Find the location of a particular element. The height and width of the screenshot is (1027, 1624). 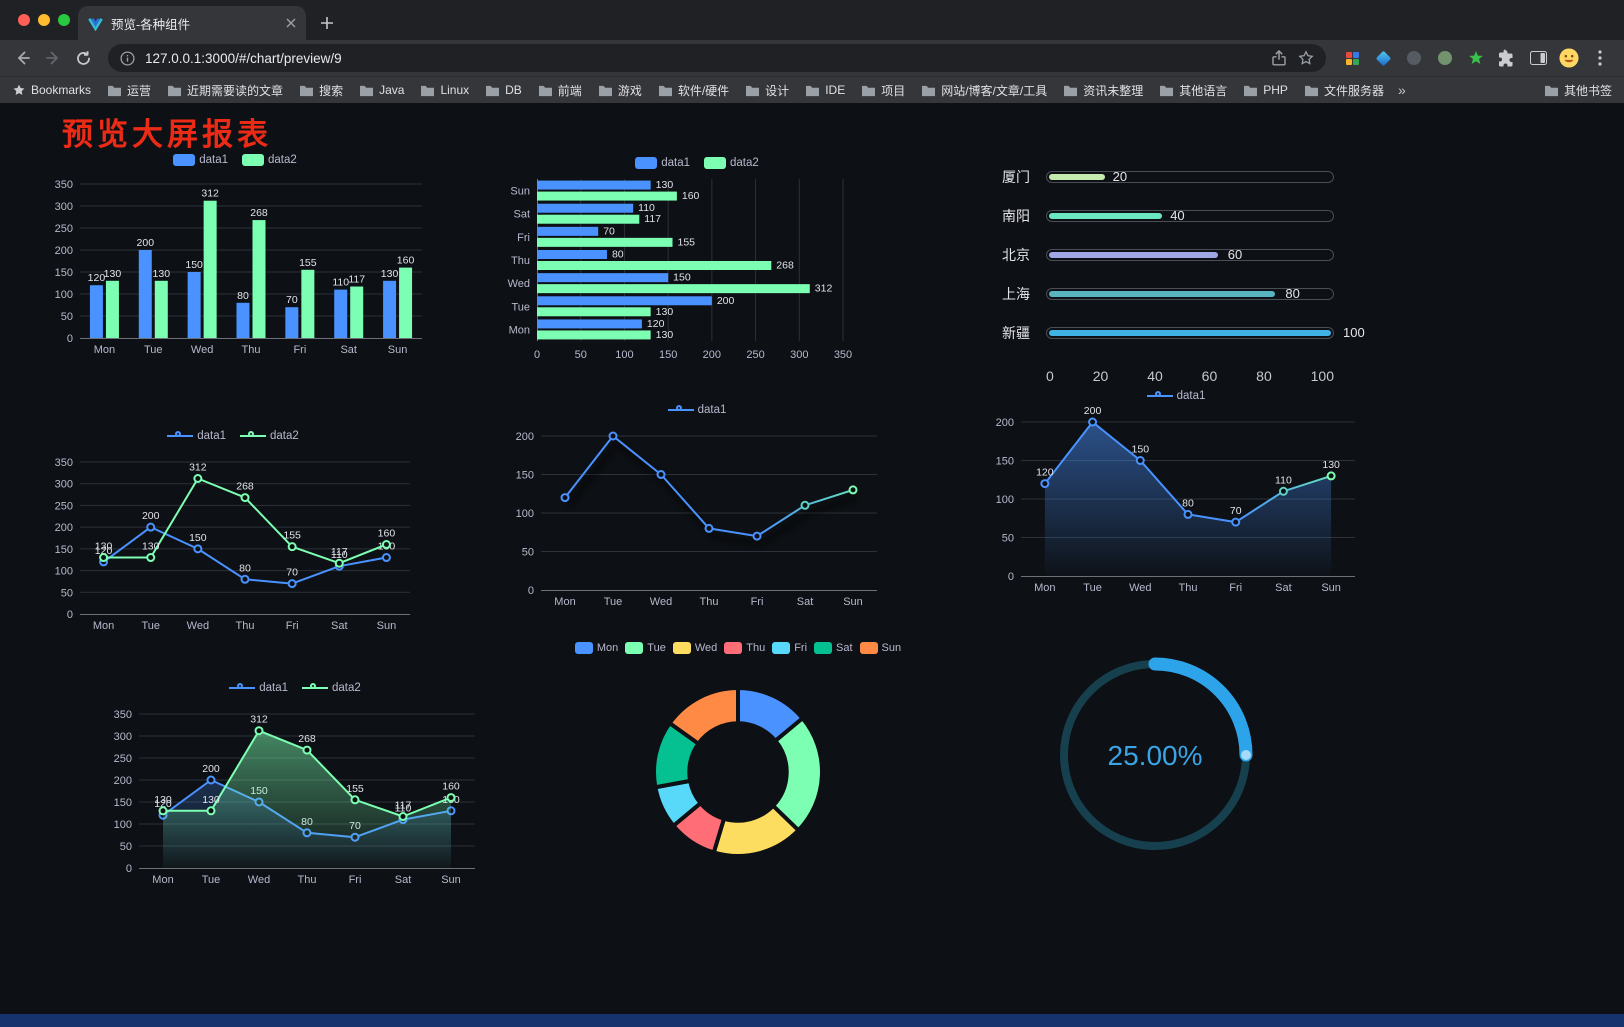

forward-button is located at coordinates (53, 58).